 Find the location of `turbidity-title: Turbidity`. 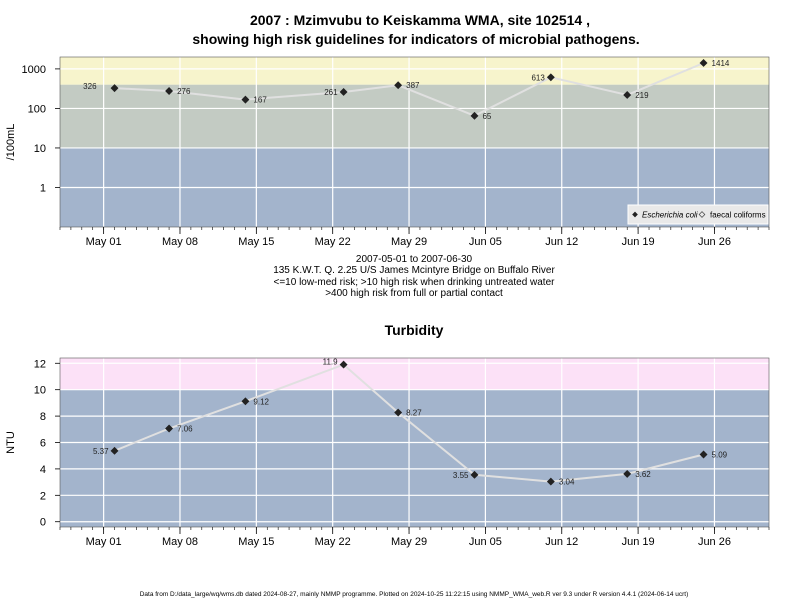

turbidity-title: Turbidity is located at coordinates (414, 330).